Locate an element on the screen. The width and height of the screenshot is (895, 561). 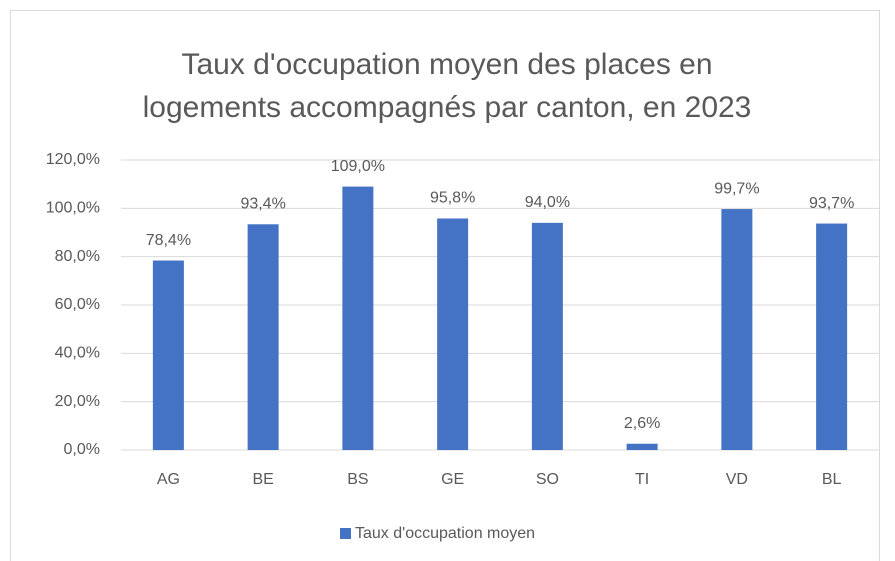
y-tick-label: 80,0% is located at coordinates (77, 256).